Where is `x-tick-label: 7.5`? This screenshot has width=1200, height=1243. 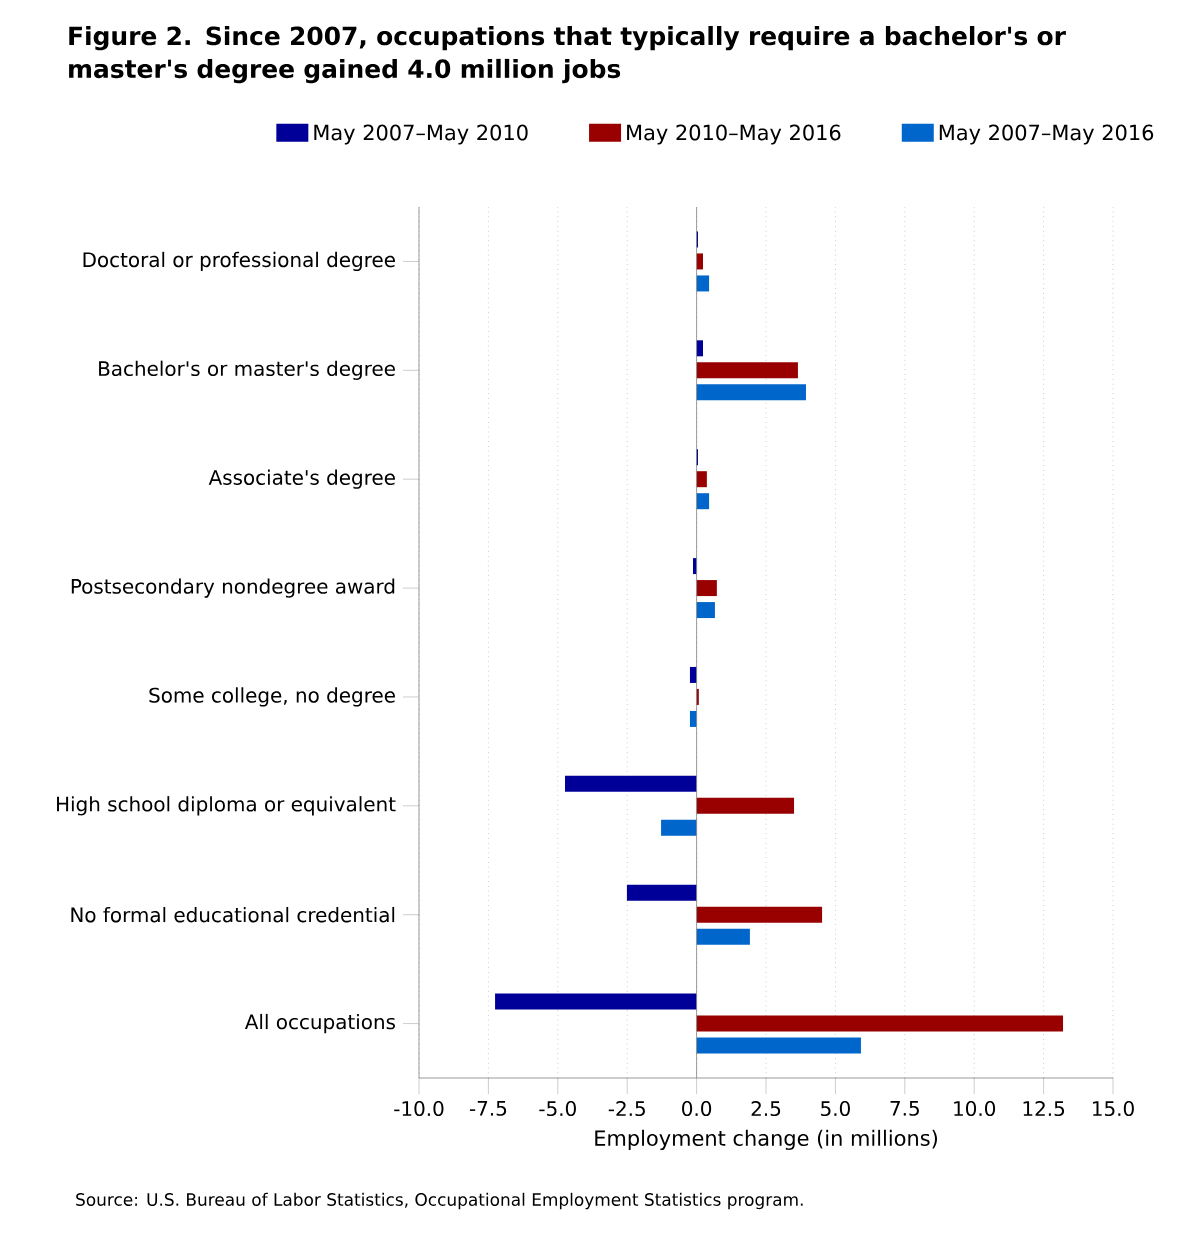 x-tick-label: 7.5 is located at coordinates (904, 1108).